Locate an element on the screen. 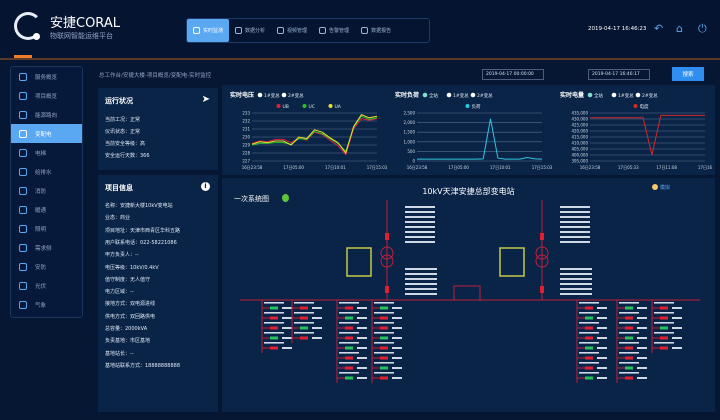 This screenshot has width=720, height=420. sidebar-item-10: 安防 is located at coordinates (46, 266).